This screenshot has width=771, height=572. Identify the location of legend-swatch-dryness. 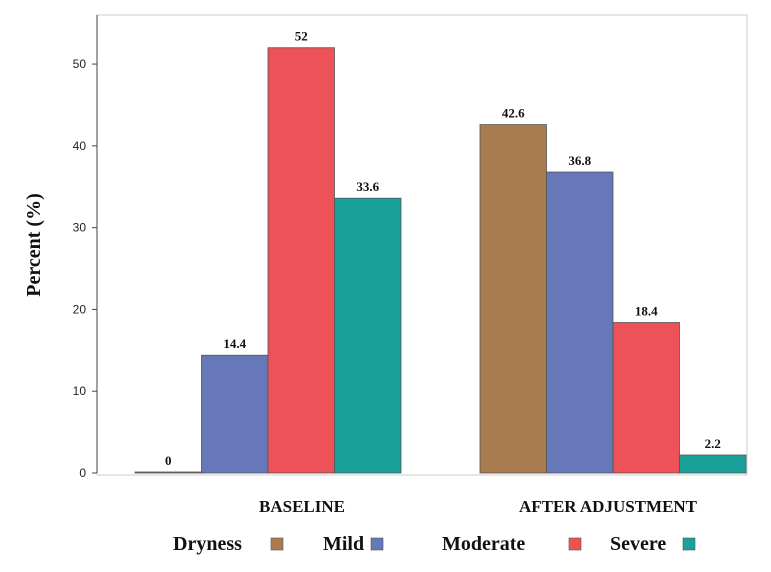
(277, 544).